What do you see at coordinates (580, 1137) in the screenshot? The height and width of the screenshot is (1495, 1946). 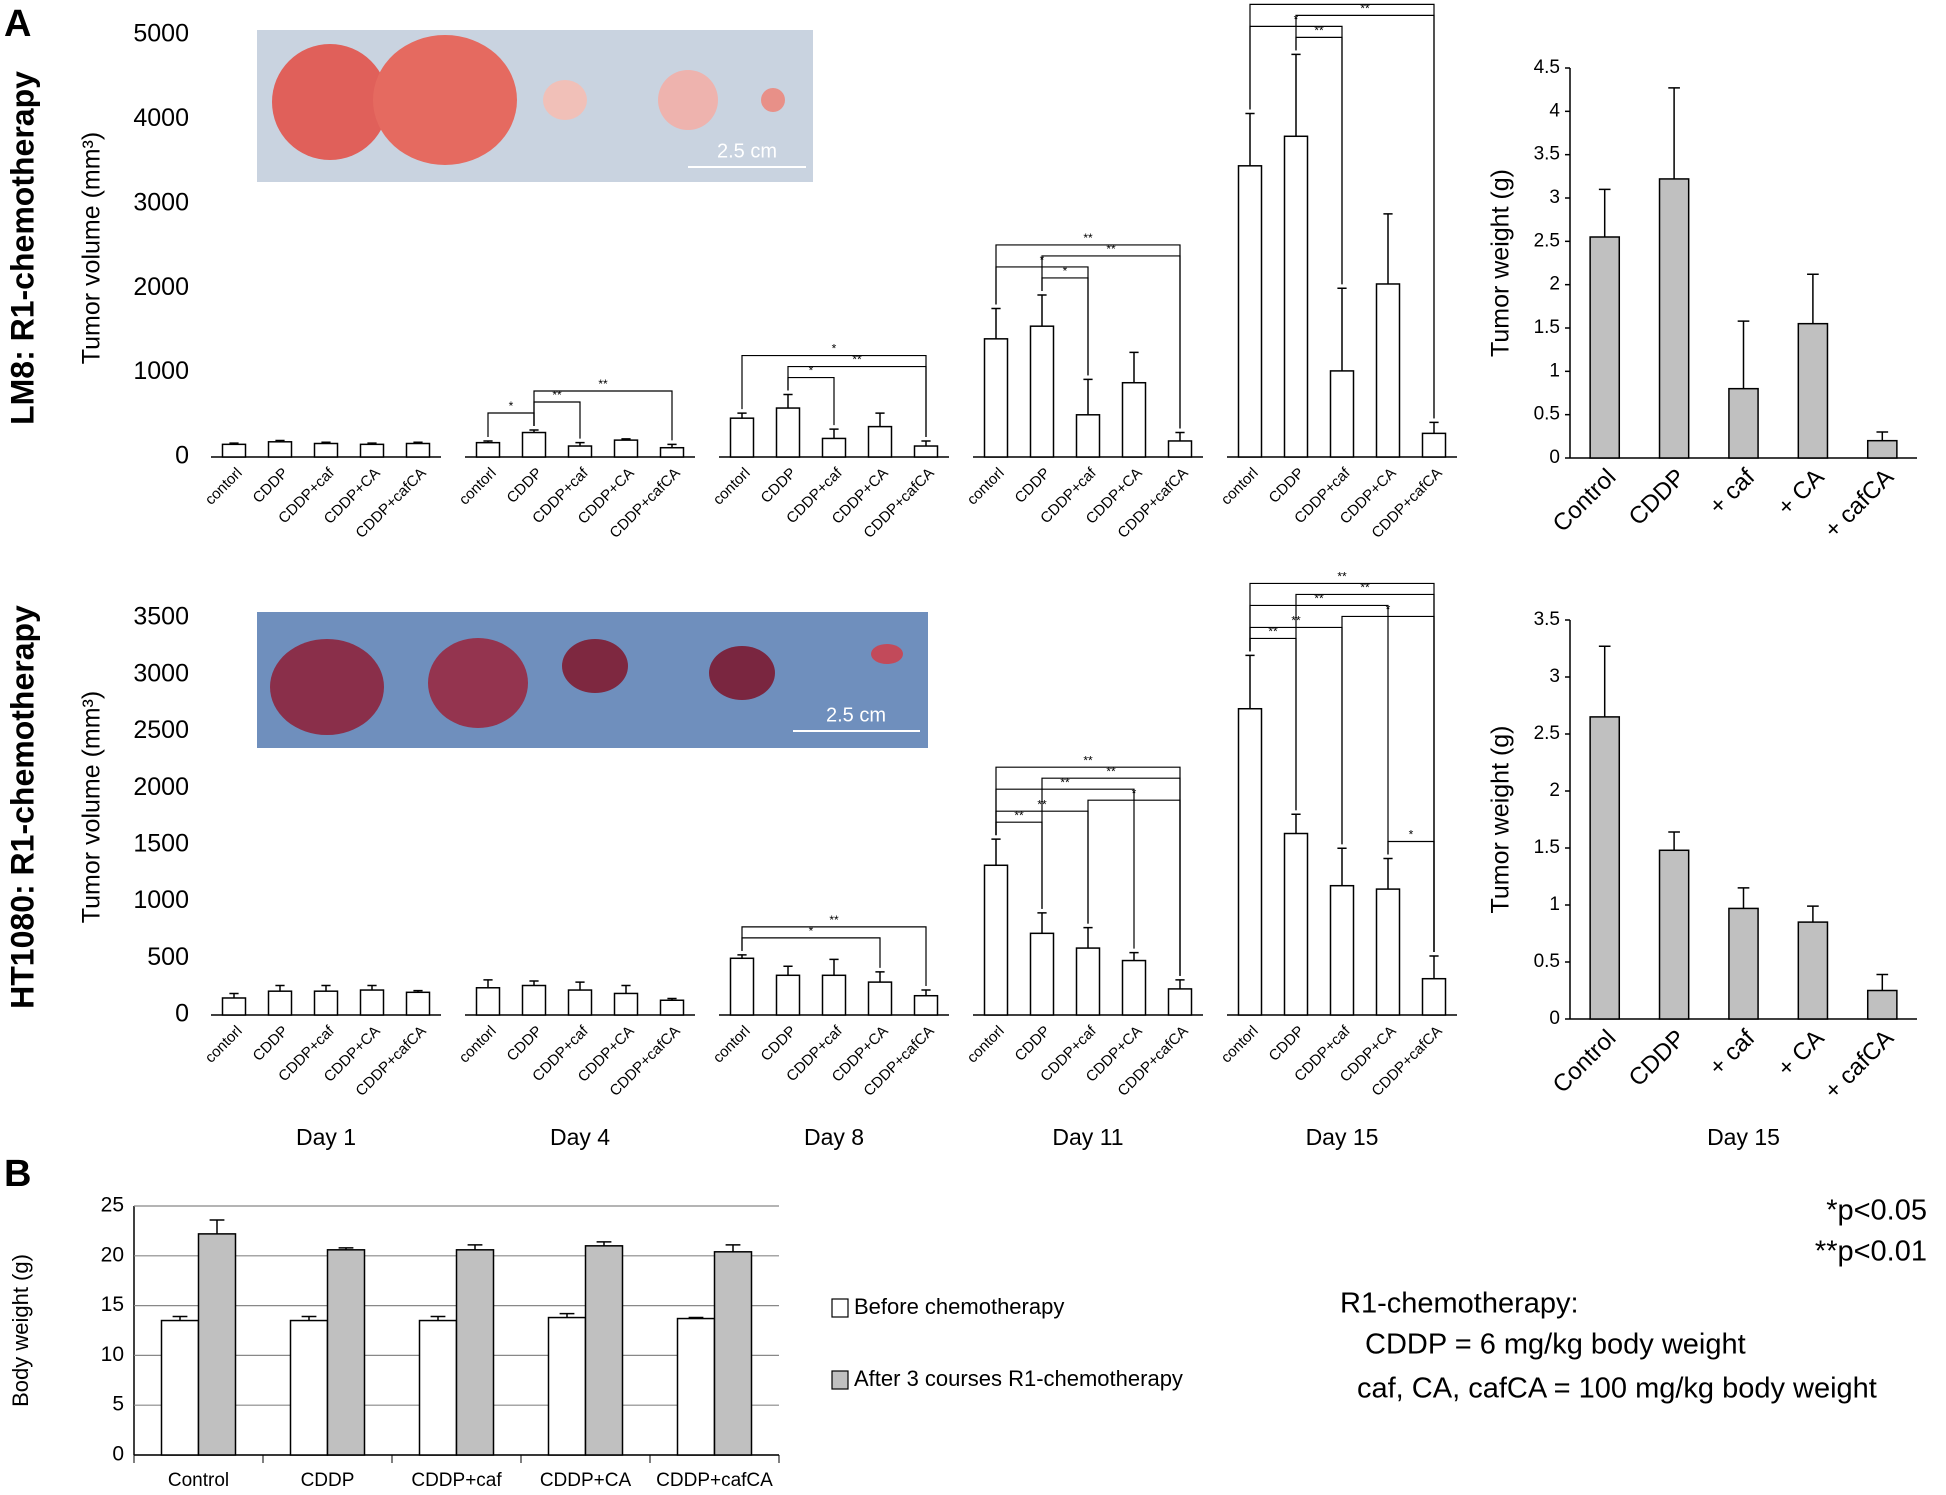 I see `day-label: Day 4` at bounding box center [580, 1137].